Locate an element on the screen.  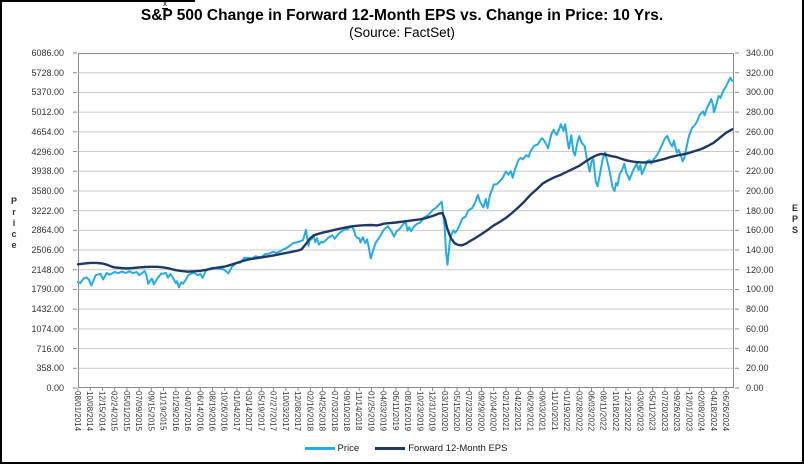
right-axis-tick-label: 20.00 is located at coordinates (757, 368).